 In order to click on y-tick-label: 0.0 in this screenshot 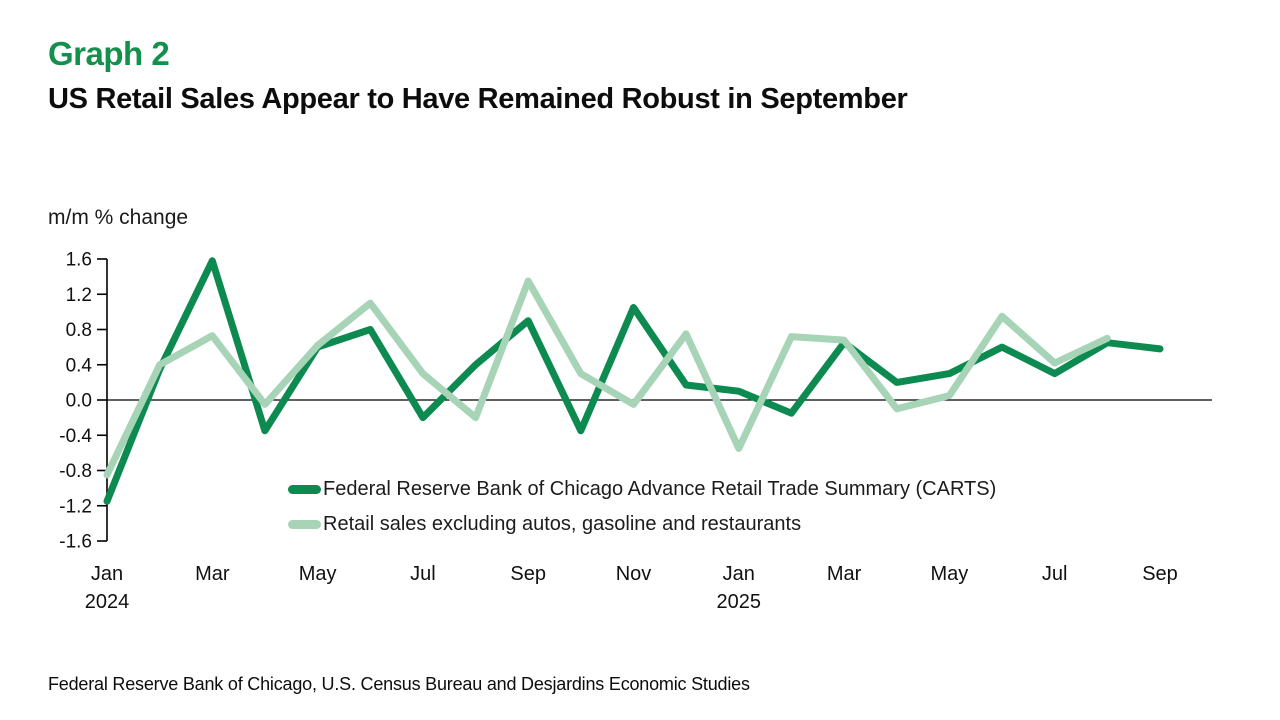, I will do `click(79, 401)`.